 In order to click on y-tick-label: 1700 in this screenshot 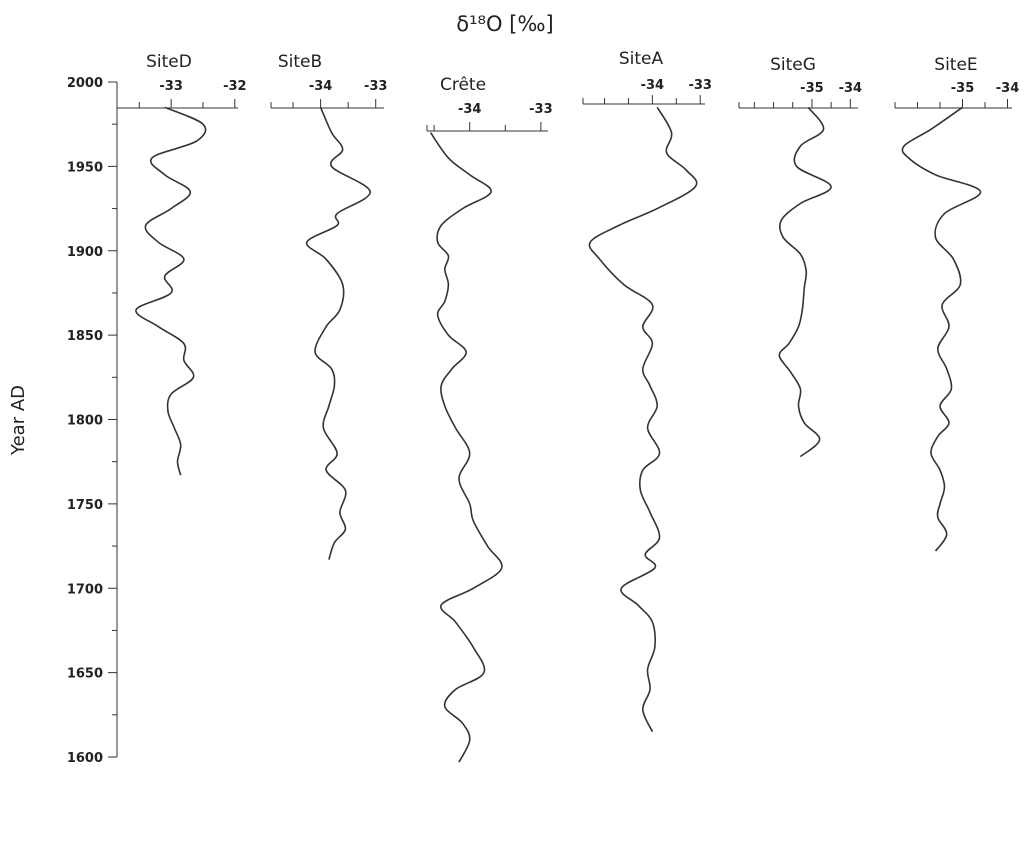, I will do `click(85, 589)`.